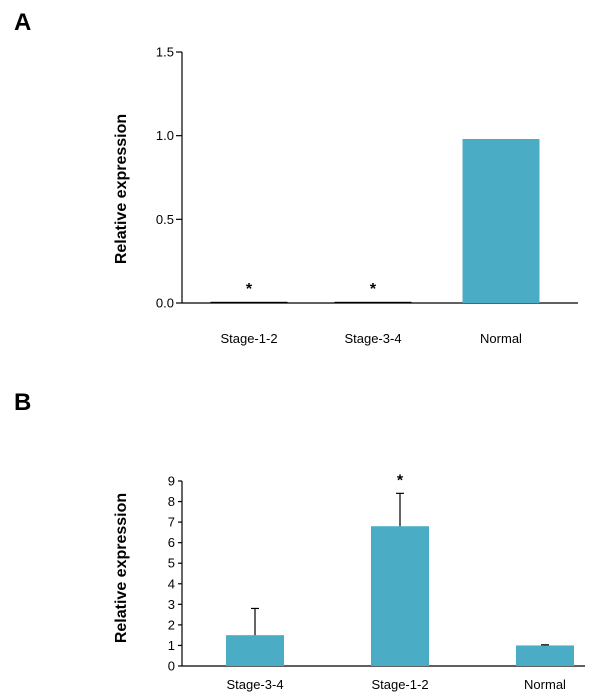  What do you see at coordinates (171, 481) in the screenshot?
I see `y-tick-label-b: 9` at bounding box center [171, 481].